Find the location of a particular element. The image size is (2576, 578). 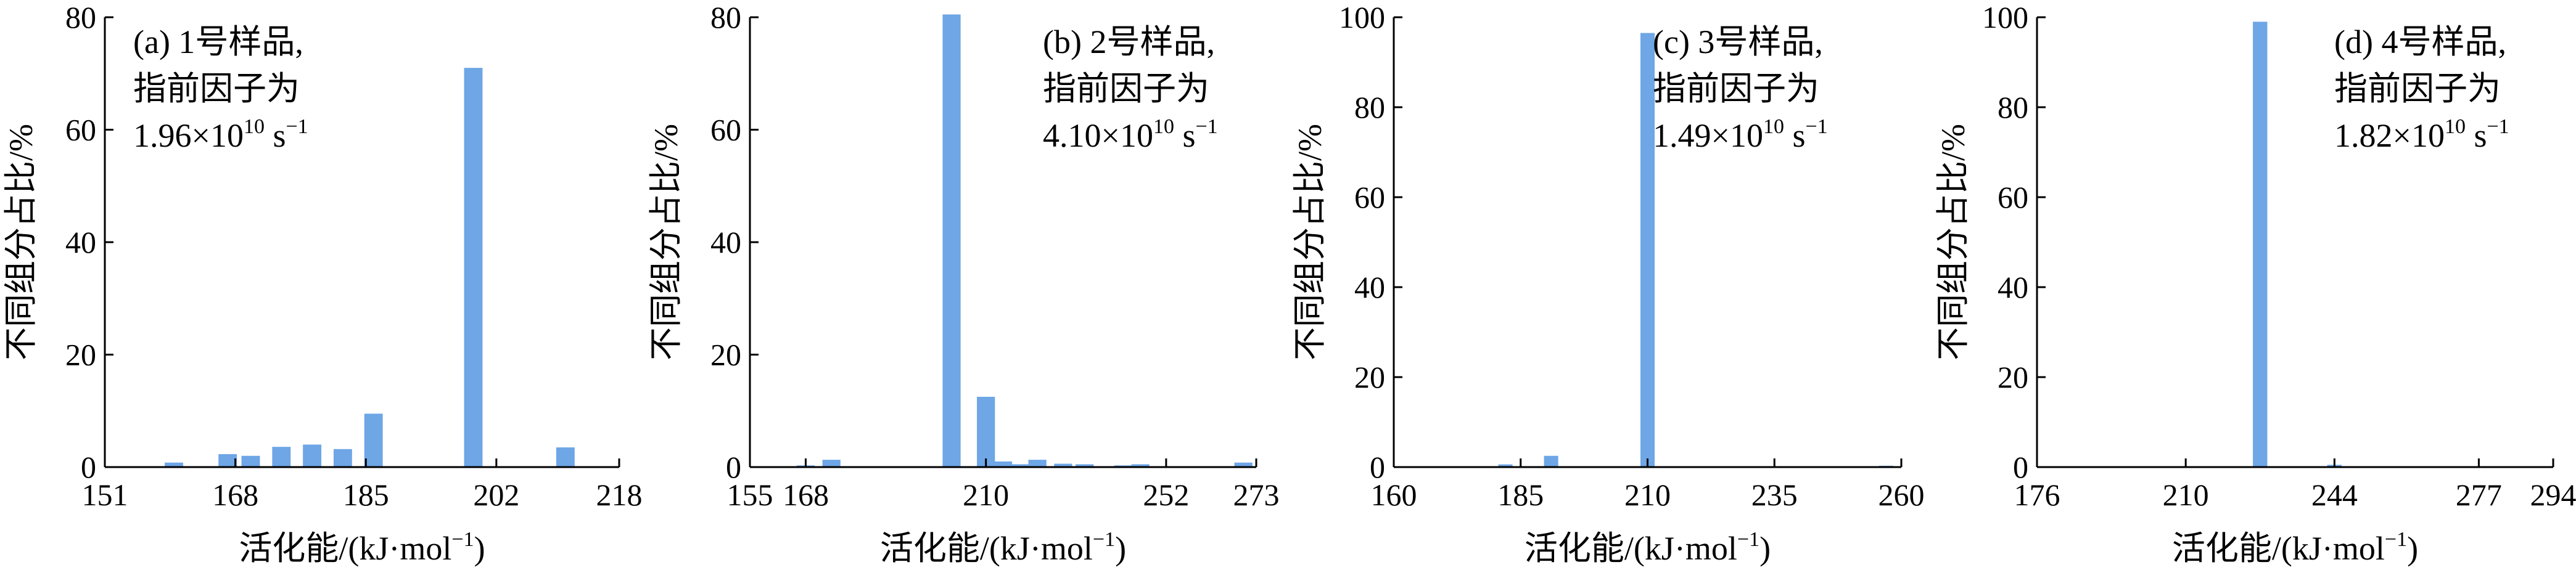

x-tick-label: 202 is located at coordinates (496, 495).